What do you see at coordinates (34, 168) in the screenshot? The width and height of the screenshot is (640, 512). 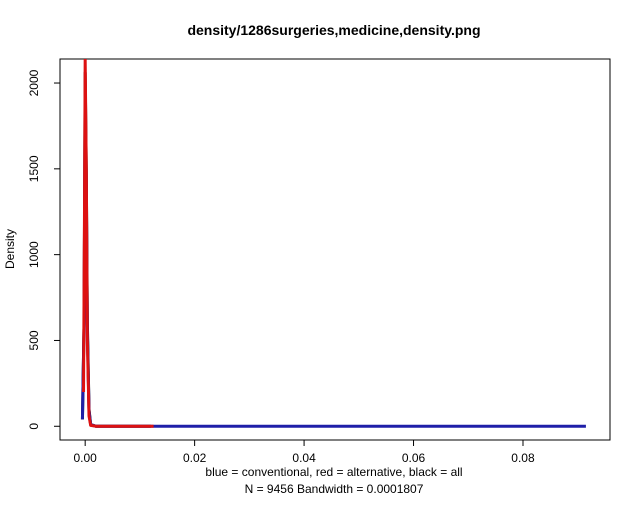 I see `y-tick-label: 1500` at bounding box center [34, 168].